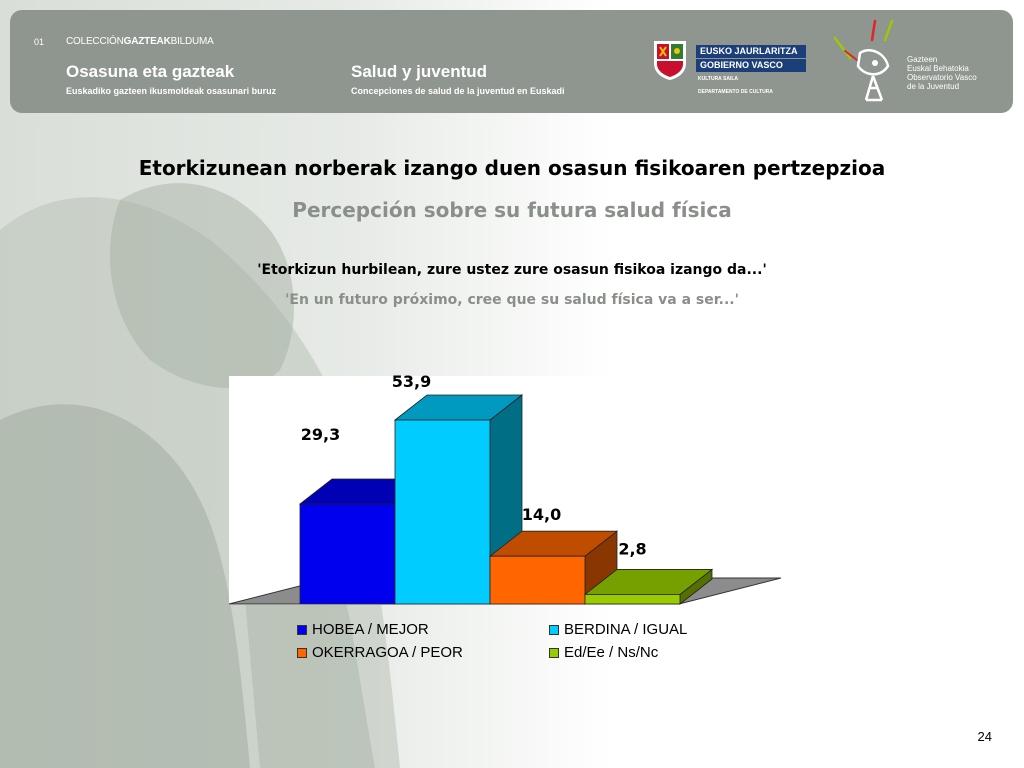  Describe the element at coordinates (735, 92) in the screenshot. I see `gov-dept-es: DEPARTAMENTO DE CULTURA` at that location.